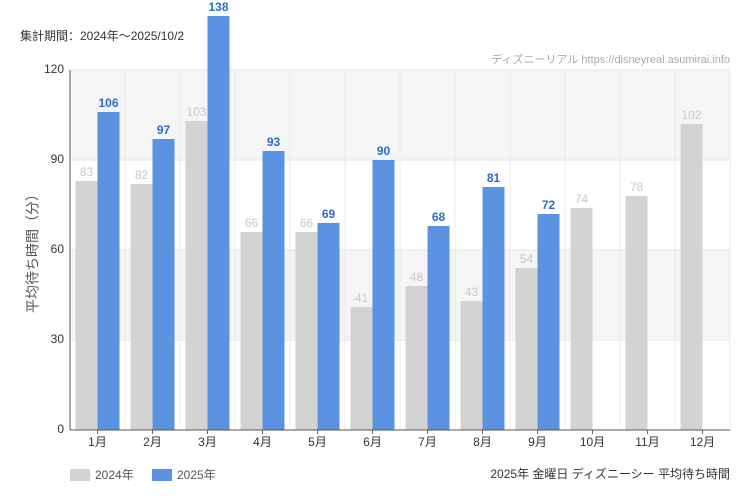 The height and width of the screenshot is (500, 750). What do you see at coordinates (549, 205) in the screenshot?
I see `value-label: 72` at bounding box center [549, 205].